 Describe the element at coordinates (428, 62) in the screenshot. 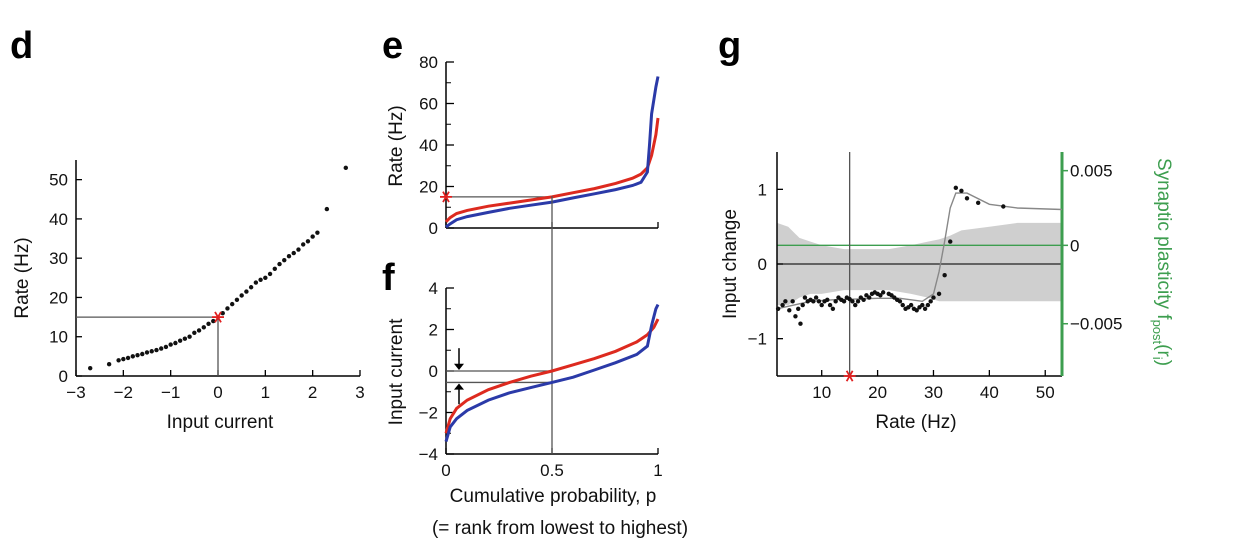

I see `e-ytick-label-4: 80` at that location.